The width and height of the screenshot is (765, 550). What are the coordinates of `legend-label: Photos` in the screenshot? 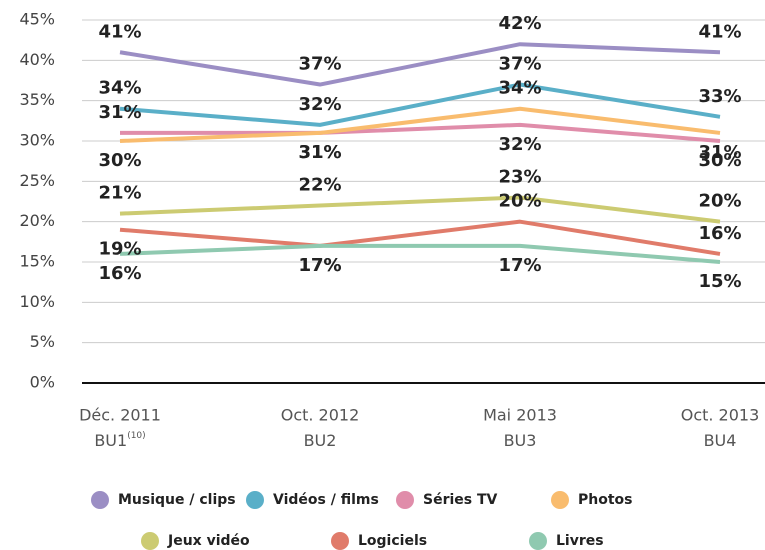 It's located at (605, 500).